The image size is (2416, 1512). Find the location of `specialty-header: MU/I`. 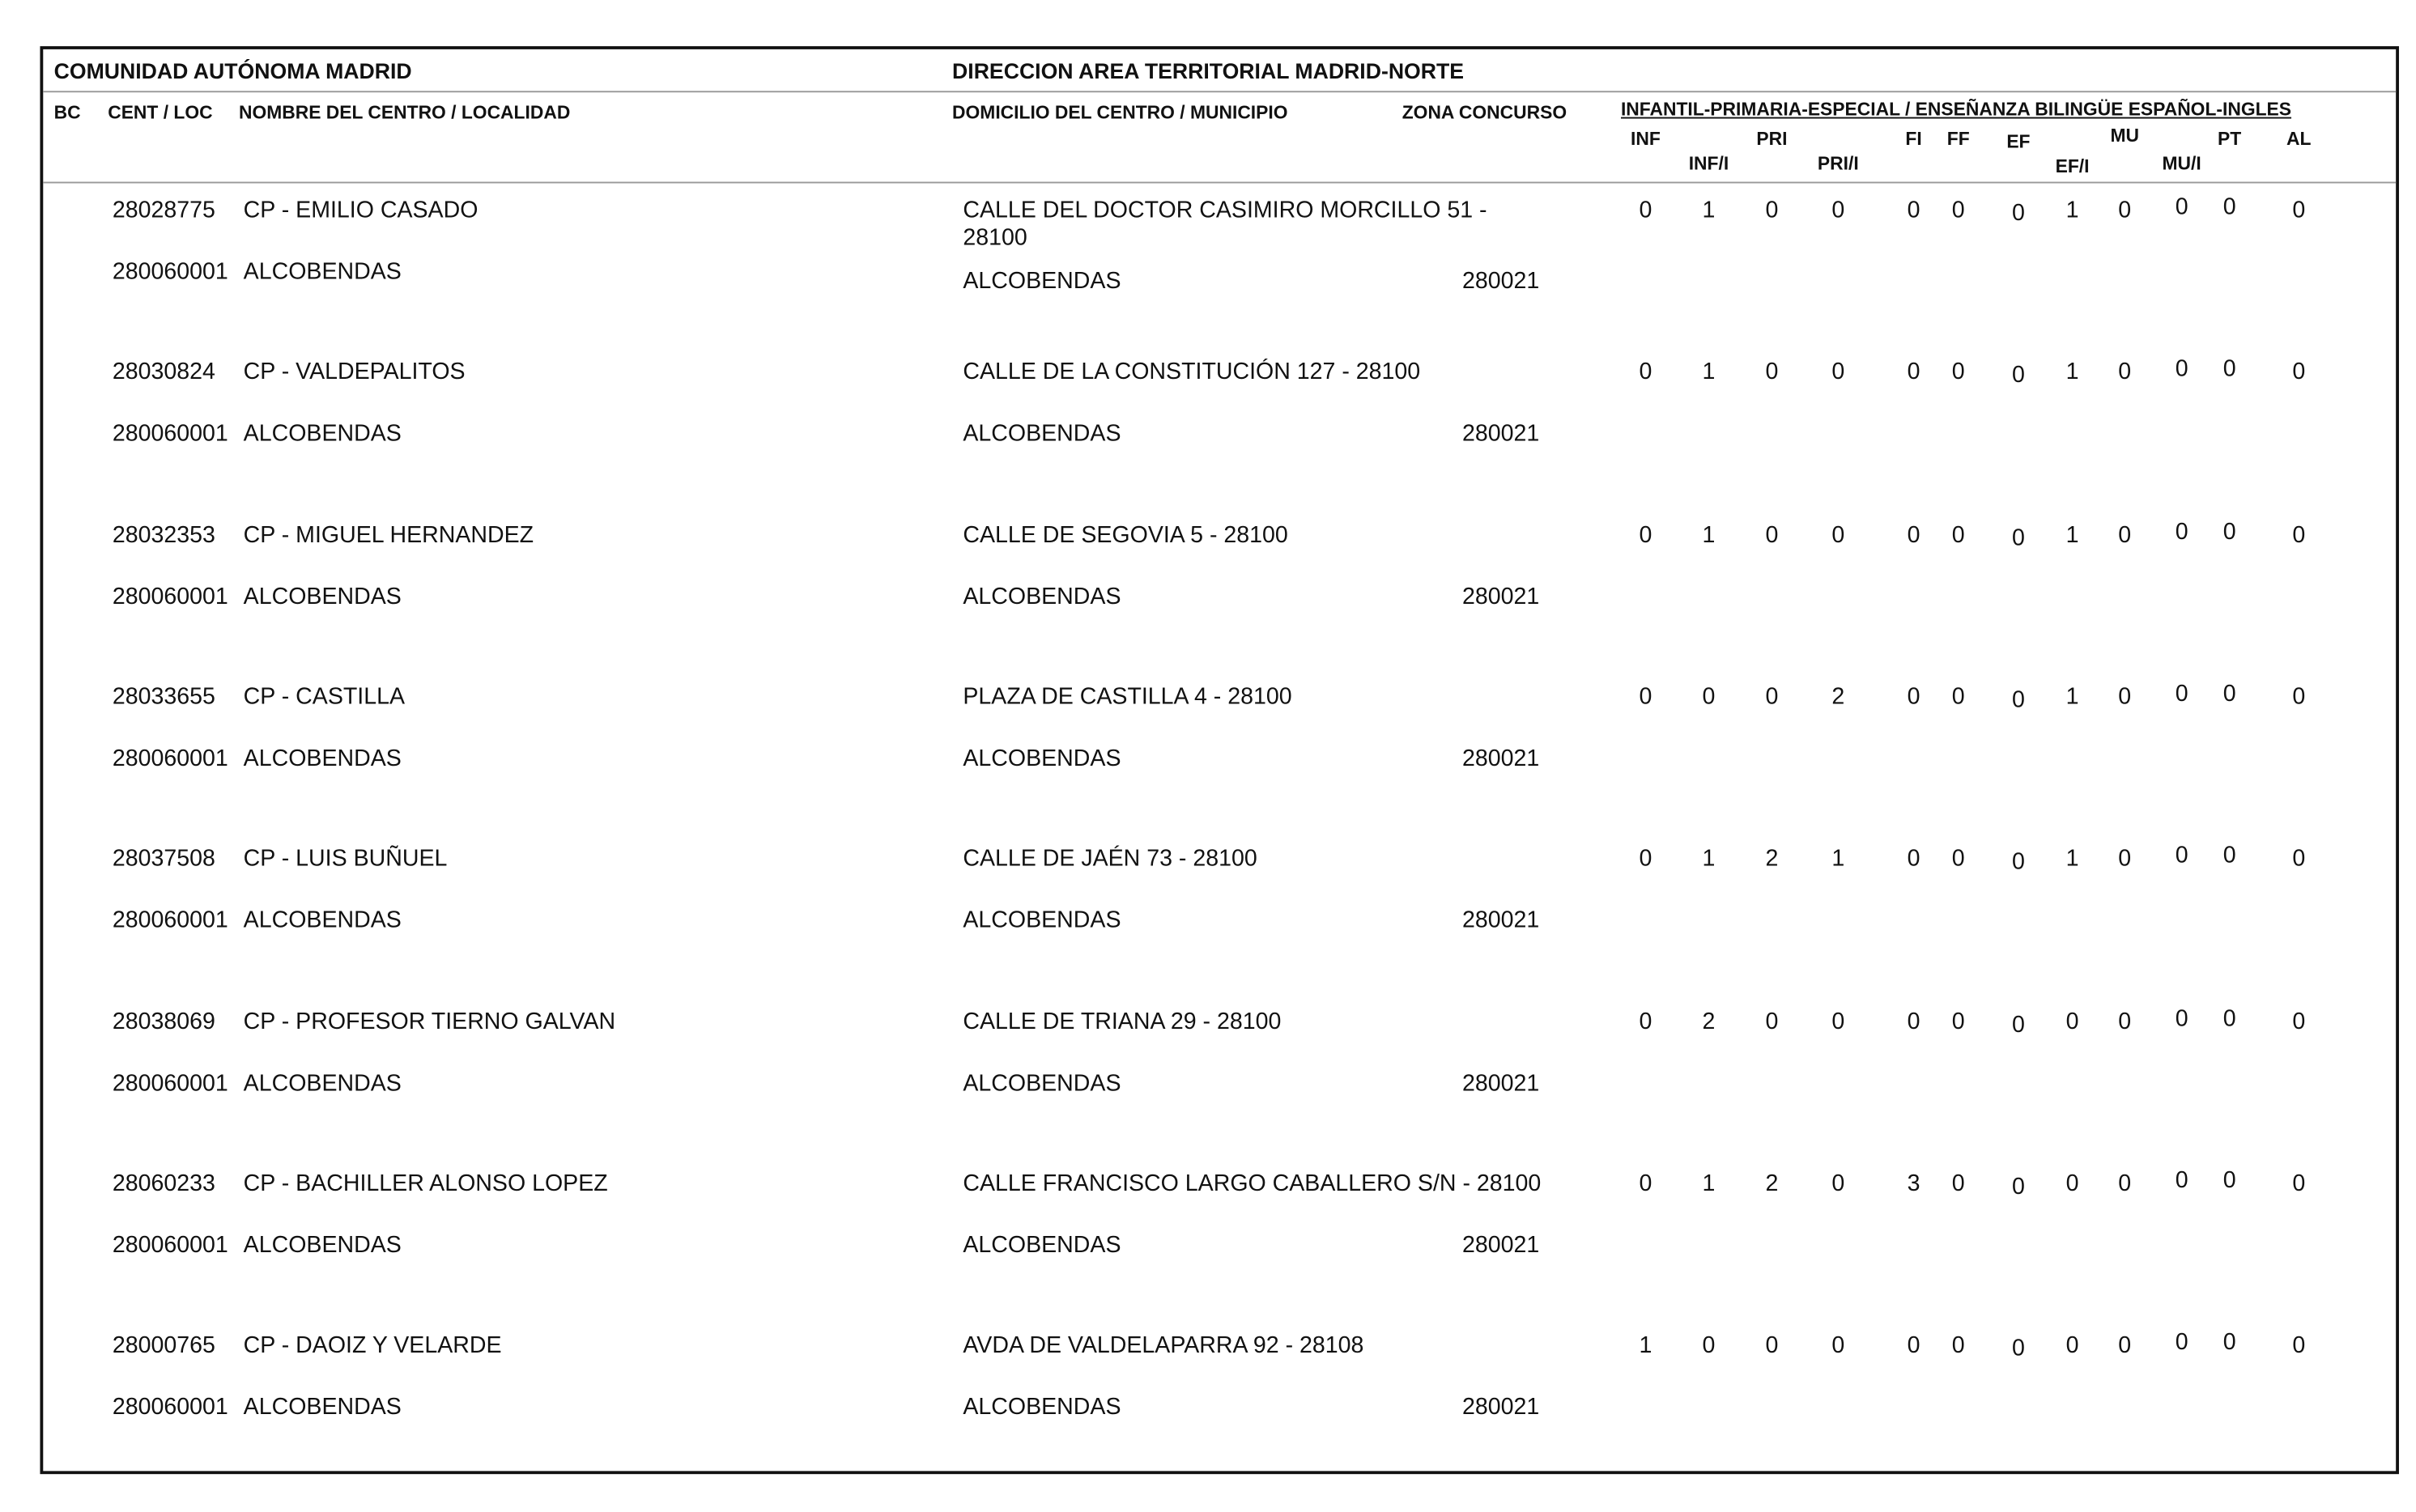

specialty-header: MU/I is located at coordinates (2181, 163).